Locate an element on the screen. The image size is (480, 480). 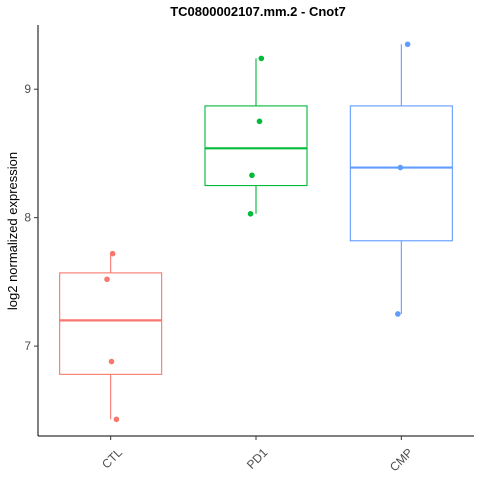
box-group-ctl is located at coordinates (111, 336).